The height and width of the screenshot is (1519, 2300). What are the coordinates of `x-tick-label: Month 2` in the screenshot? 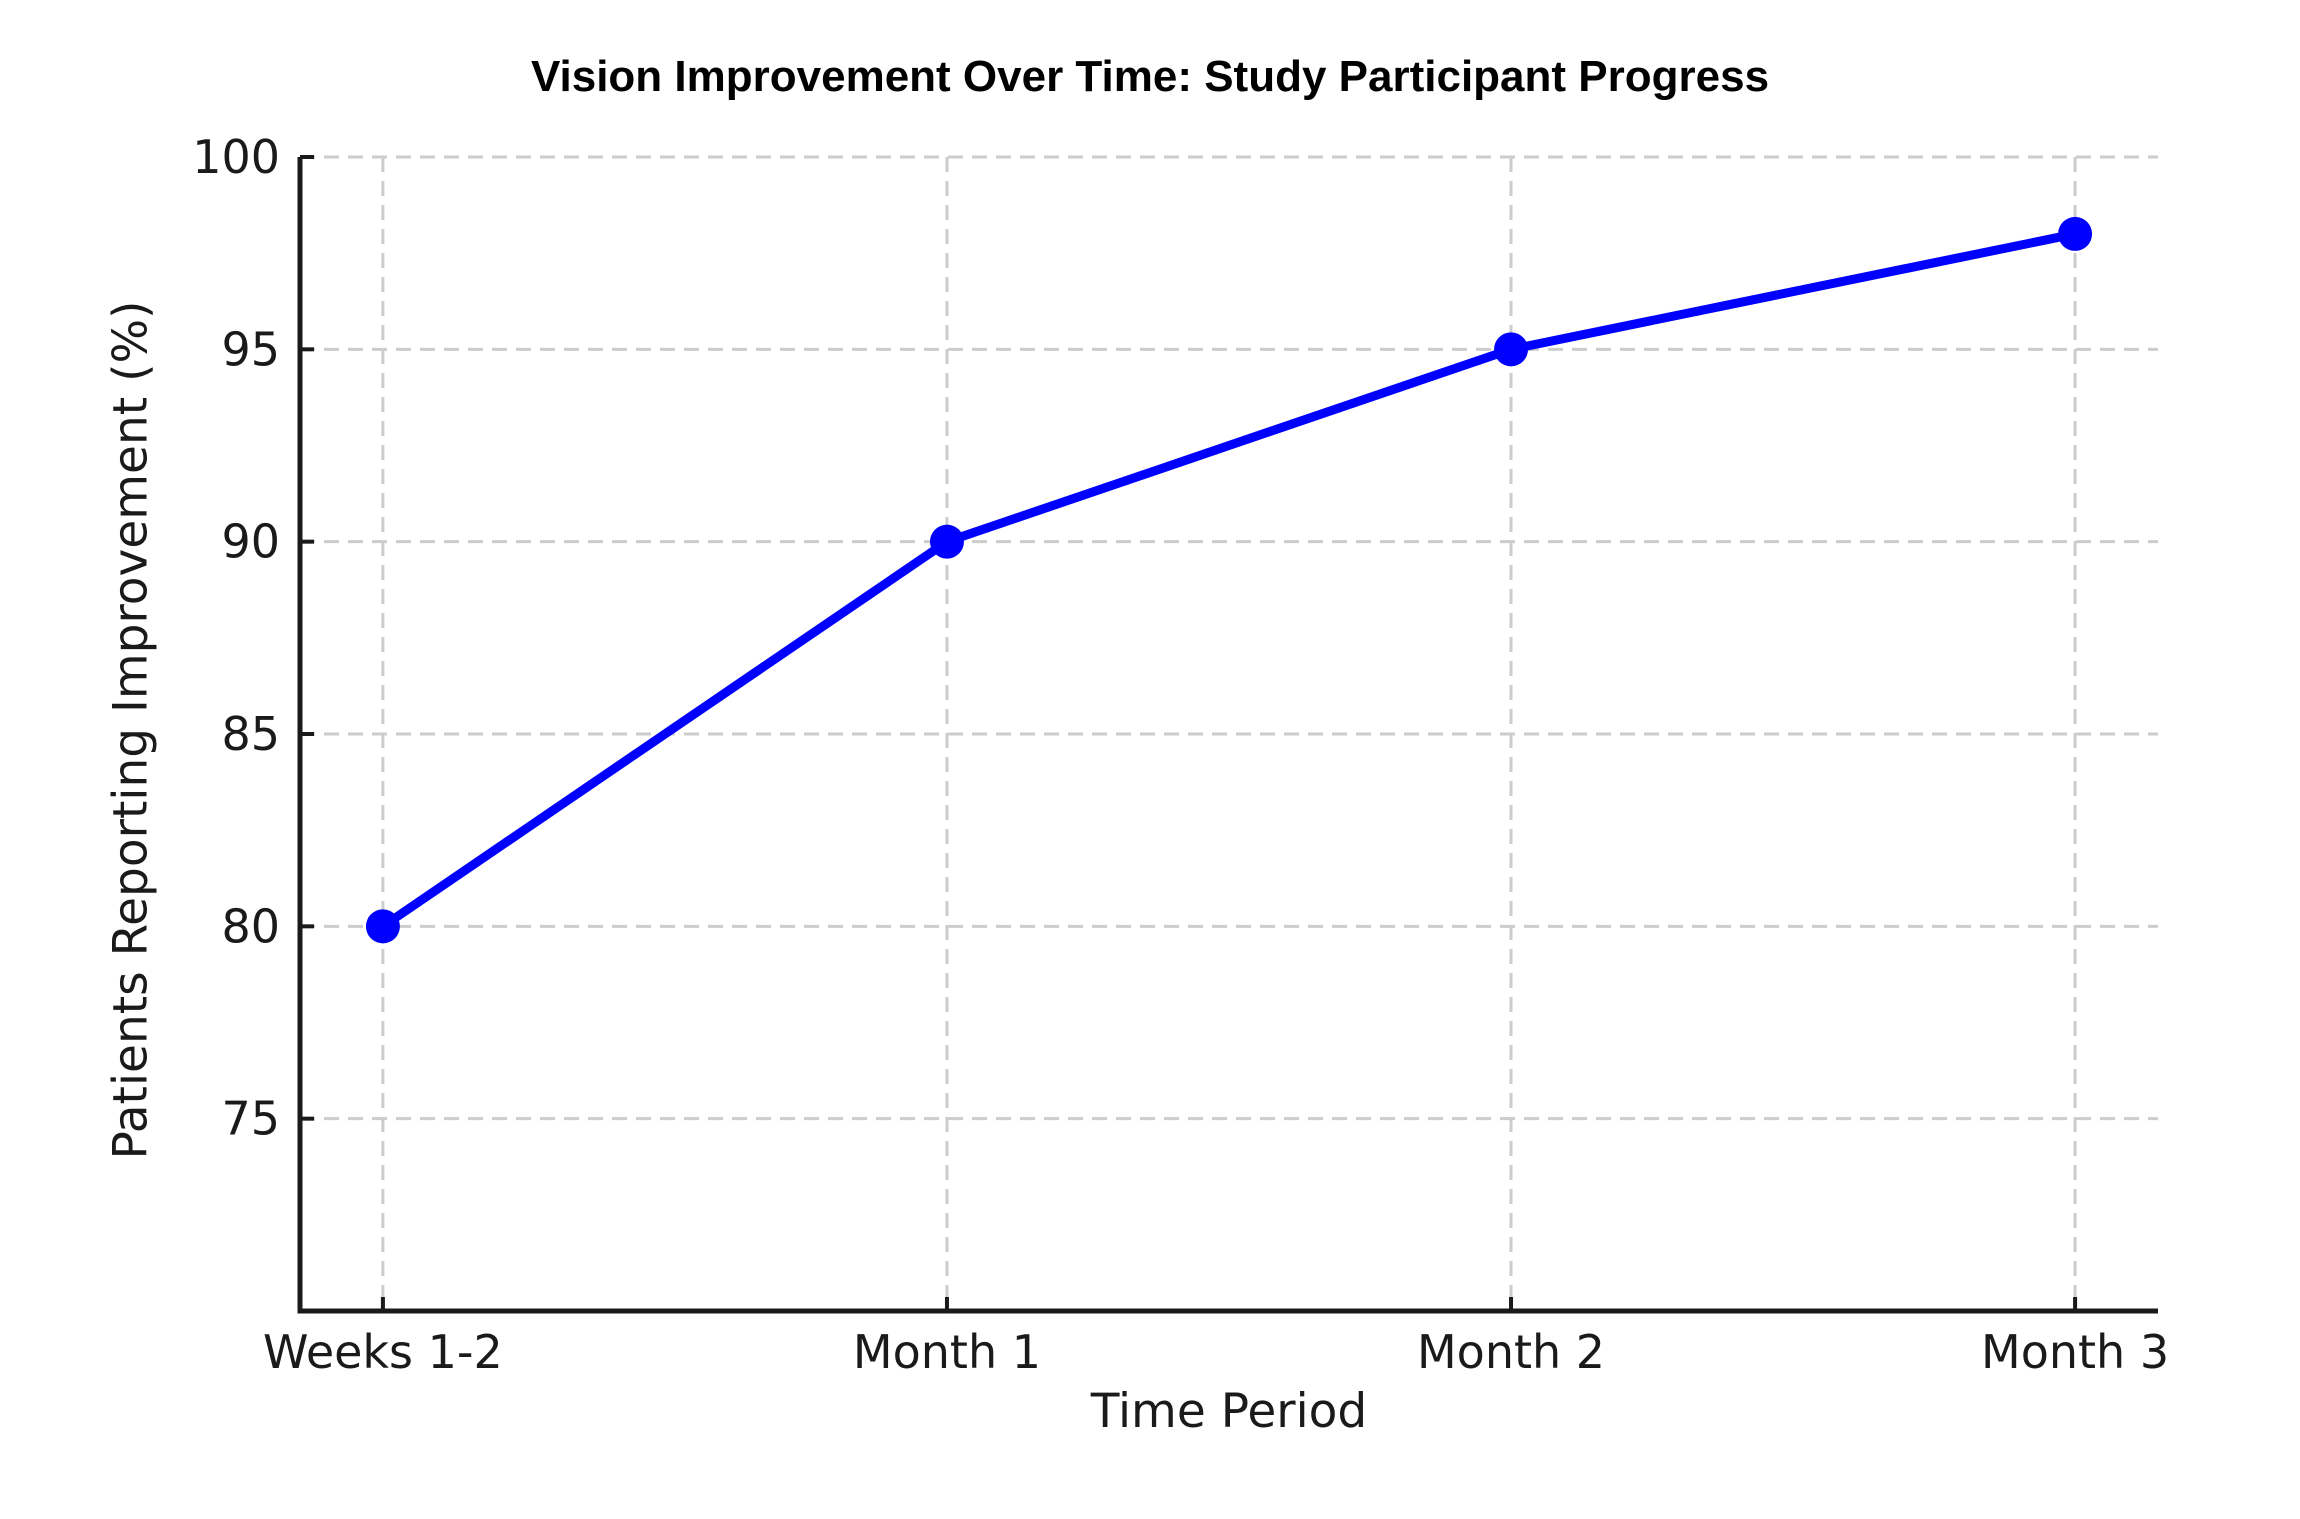 It's located at (1511, 1352).